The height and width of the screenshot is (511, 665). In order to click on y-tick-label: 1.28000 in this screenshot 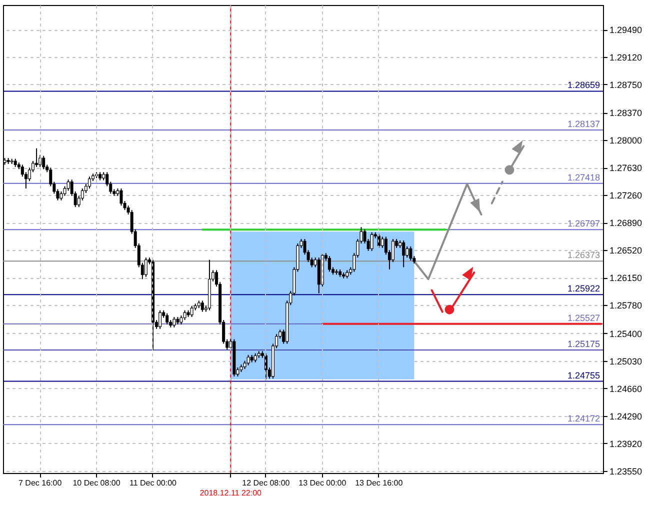, I will do `click(626, 141)`.